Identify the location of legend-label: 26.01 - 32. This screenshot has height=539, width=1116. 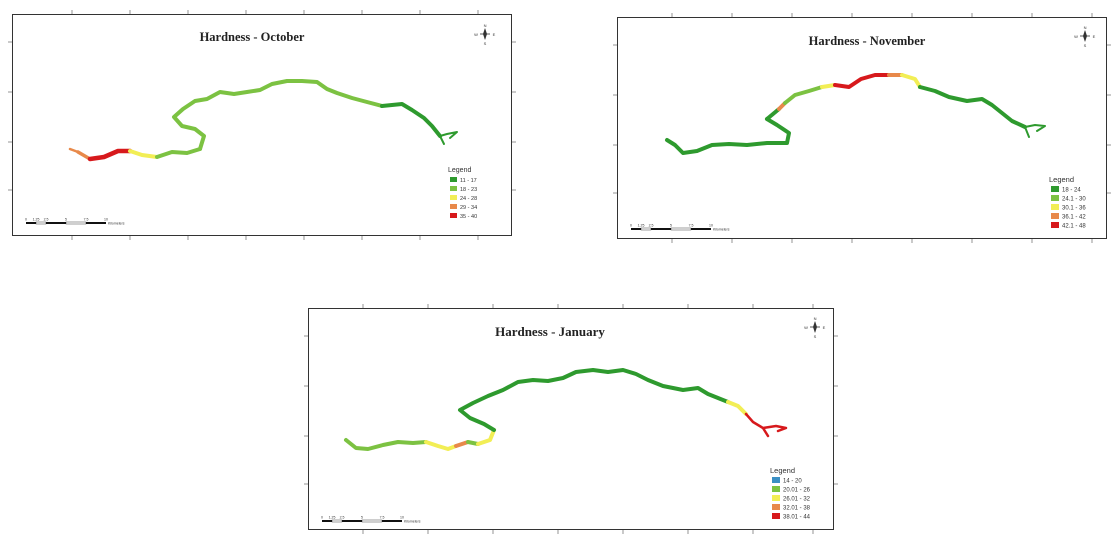
(797, 500).